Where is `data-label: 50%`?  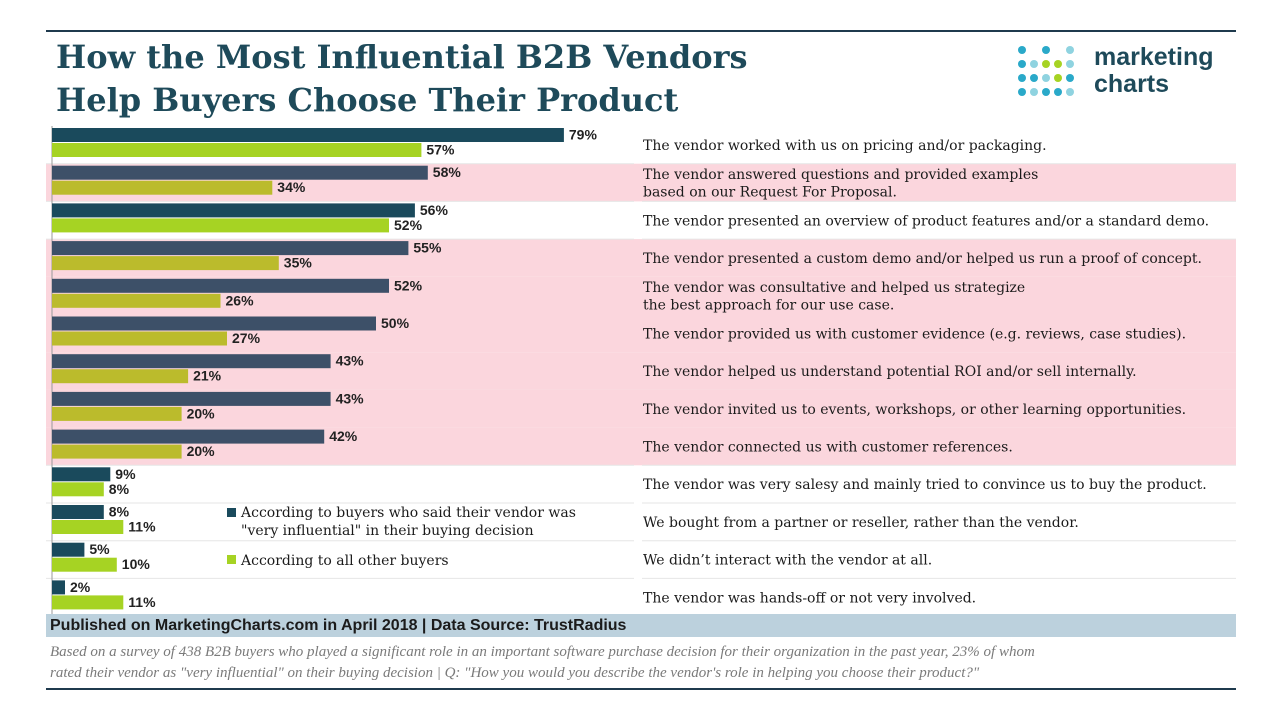
data-label: 50% is located at coordinates (395, 323).